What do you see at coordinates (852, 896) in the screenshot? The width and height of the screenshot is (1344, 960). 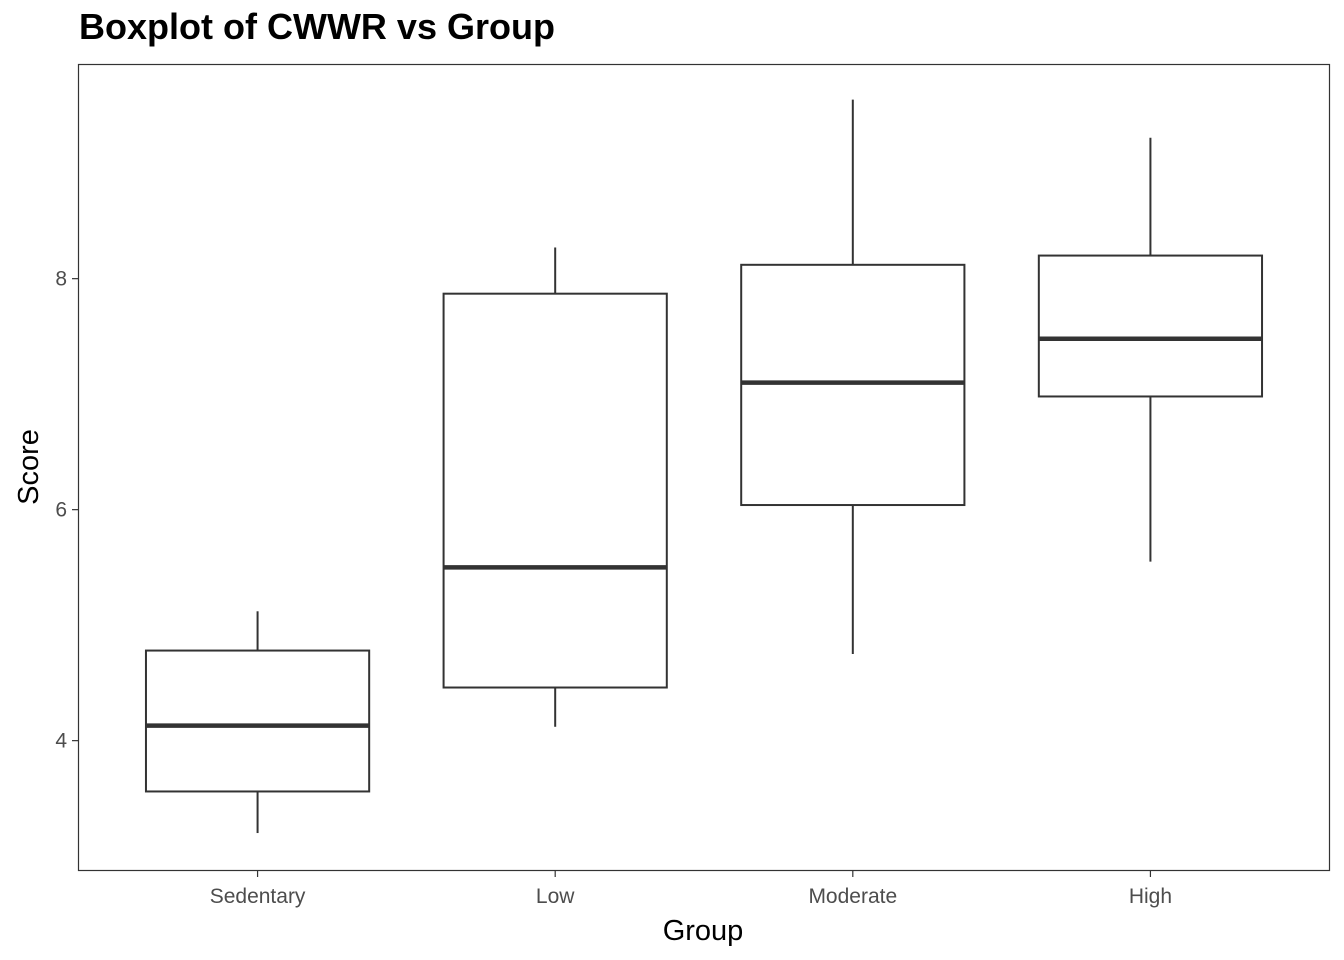 I see `x-tick-label: Moderate` at bounding box center [852, 896].